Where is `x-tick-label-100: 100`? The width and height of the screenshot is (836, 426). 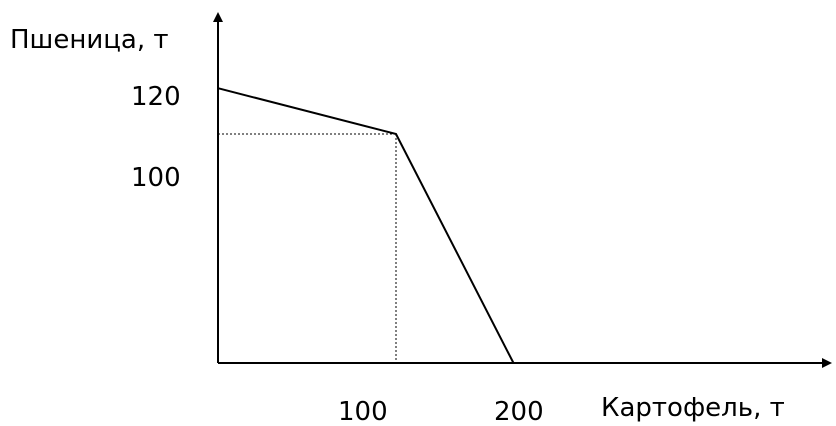 x-tick-label-100: 100 is located at coordinates (363, 411).